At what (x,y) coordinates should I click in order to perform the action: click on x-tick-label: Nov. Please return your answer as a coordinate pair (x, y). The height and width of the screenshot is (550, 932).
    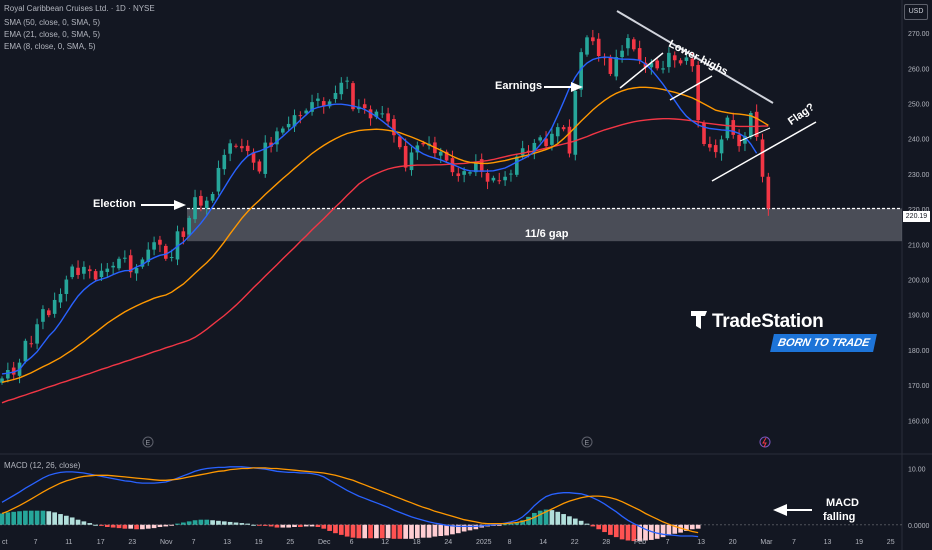
    Looking at the image, I should click on (166, 542).